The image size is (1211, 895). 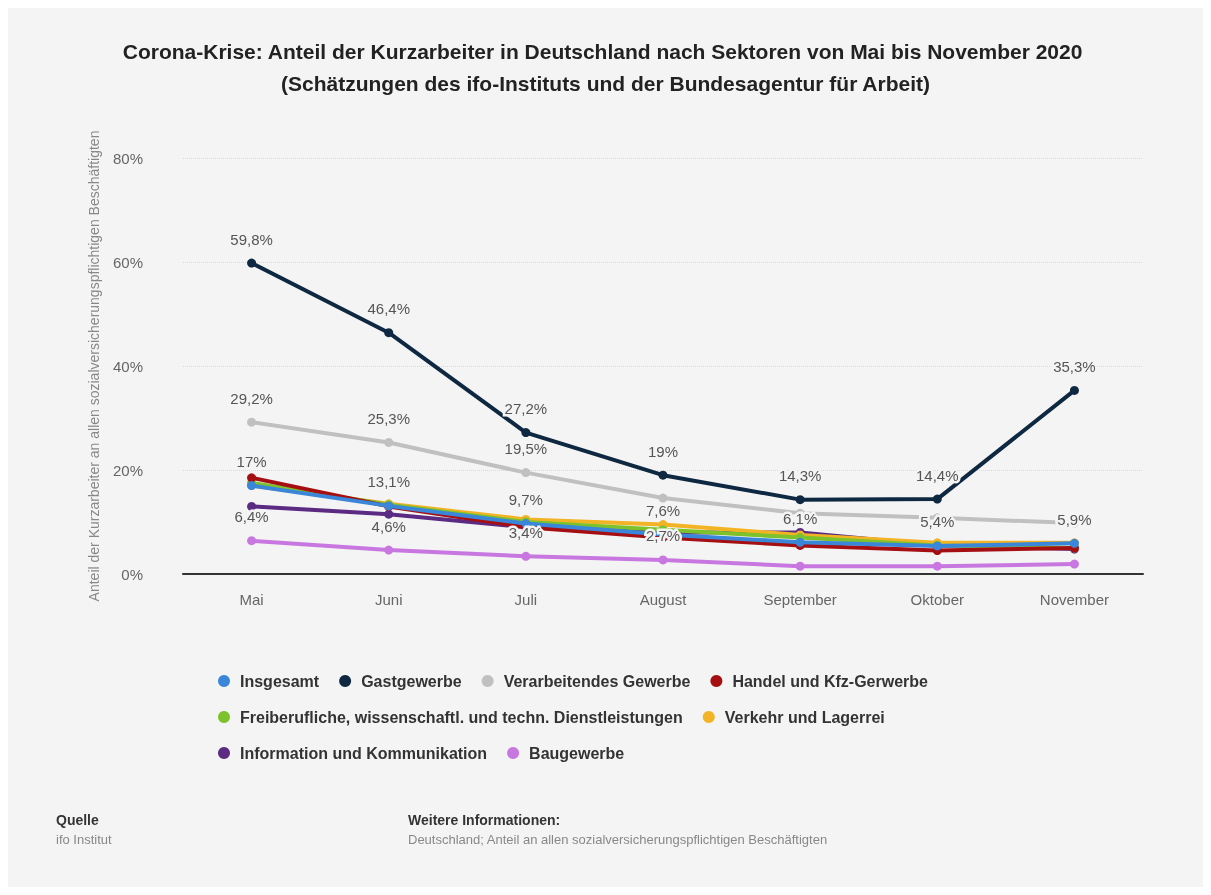 I want to click on data-label: 2,7%, so click(x=663, y=536).